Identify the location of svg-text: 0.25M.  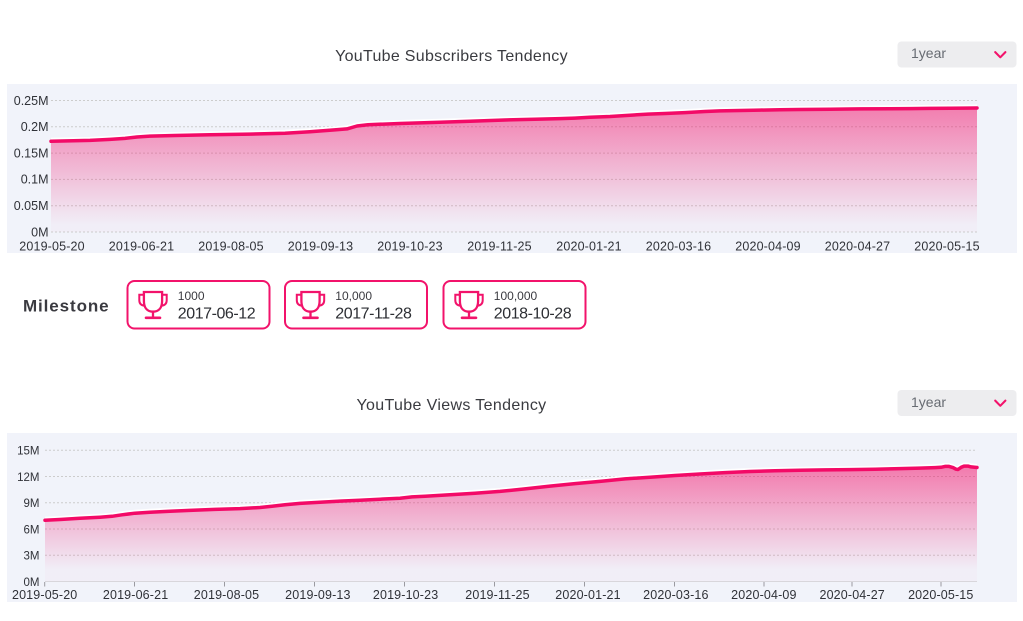
(31, 101).